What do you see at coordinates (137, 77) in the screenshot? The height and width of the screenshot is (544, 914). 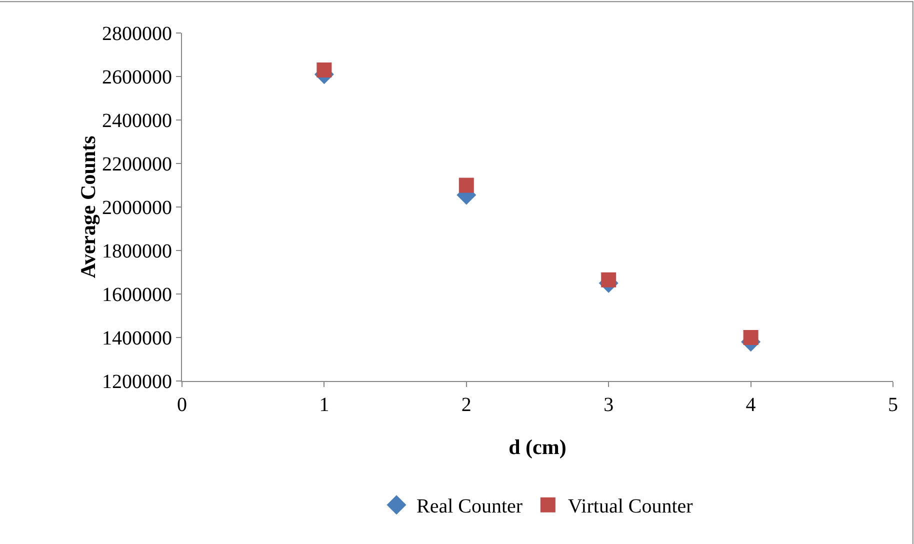 I see `y-tick-label: 2600000` at bounding box center [137, 77].